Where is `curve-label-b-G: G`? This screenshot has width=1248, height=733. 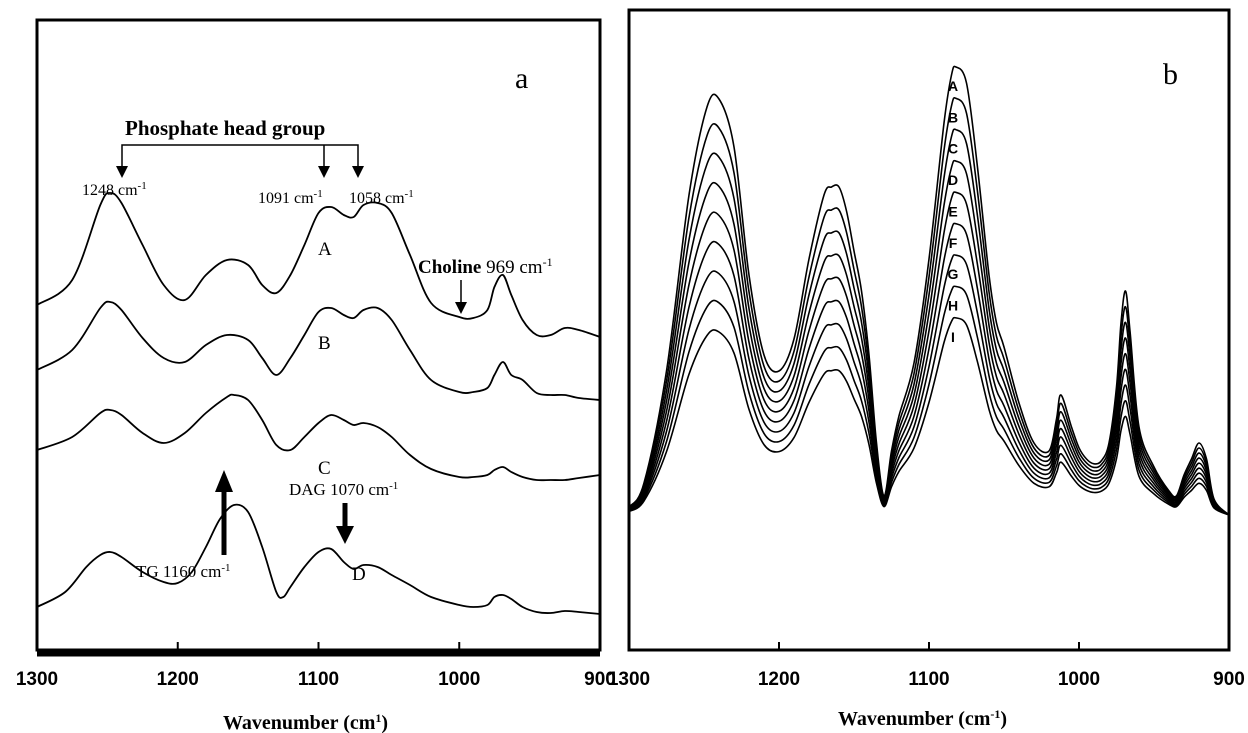 curve-label-b-G: G is located at coordinates (953, 274).